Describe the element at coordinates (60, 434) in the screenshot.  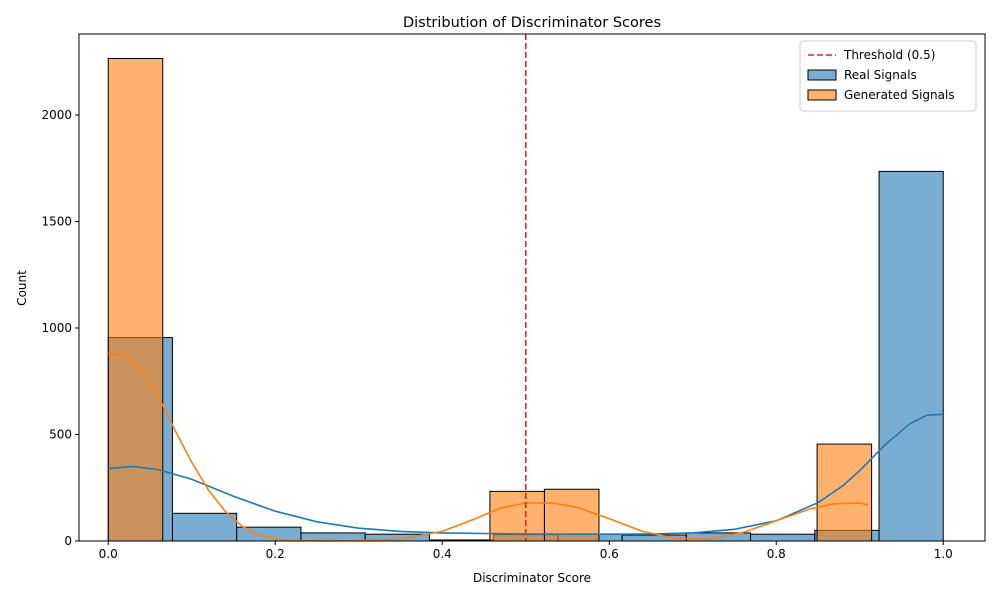
I see `y-tick-label: 500` at that location.